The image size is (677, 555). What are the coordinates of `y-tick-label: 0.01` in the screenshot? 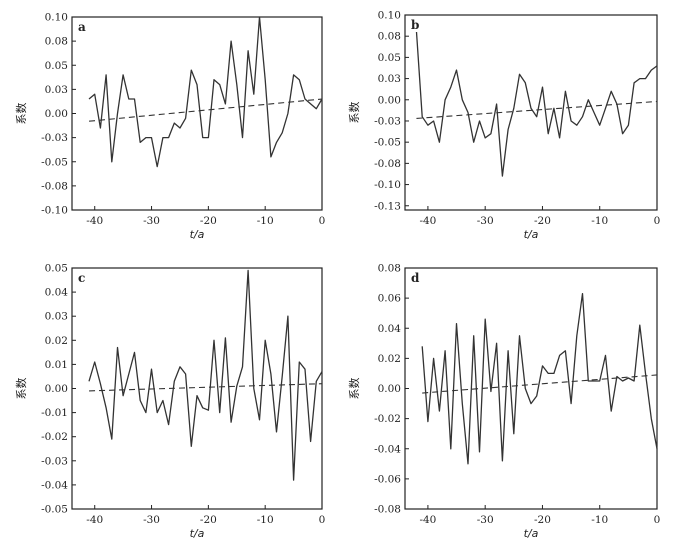 It's located at (56, 365).